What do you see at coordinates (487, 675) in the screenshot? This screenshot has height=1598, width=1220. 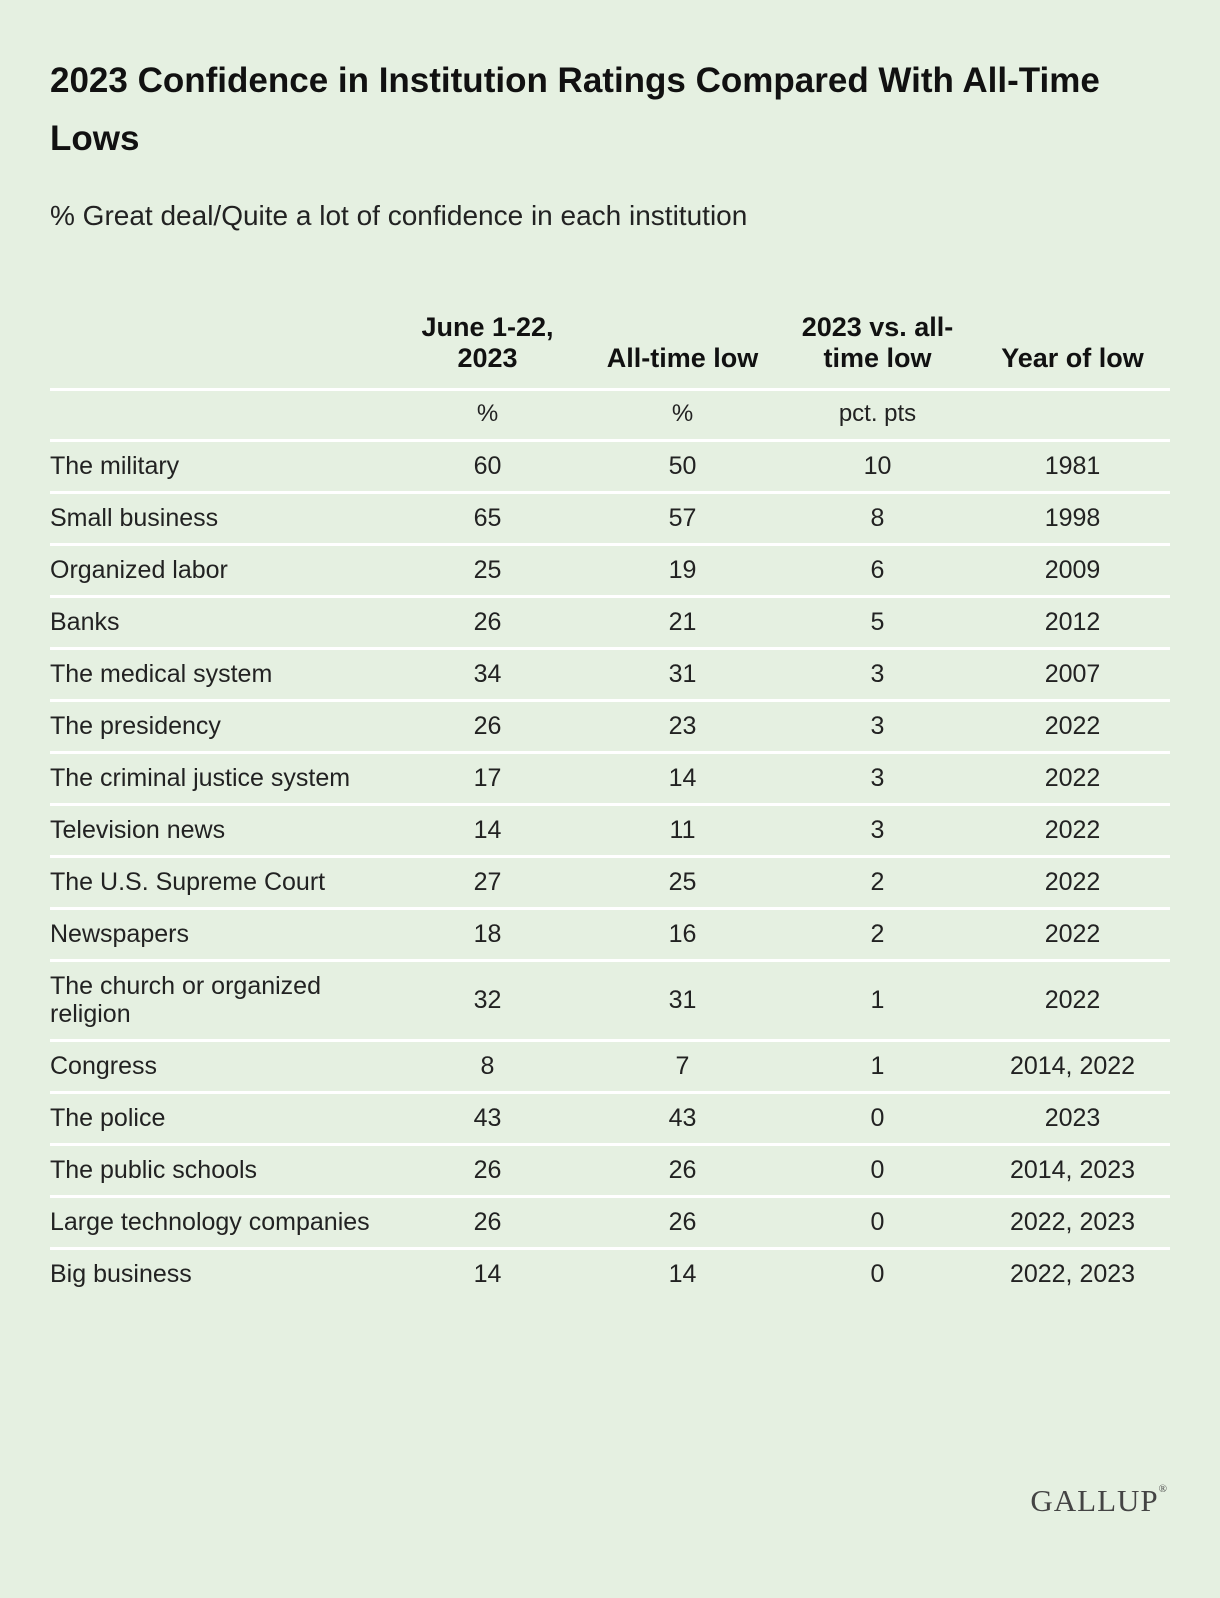 I see `cell-june-2023: 34` at bounding box center [487, 675].